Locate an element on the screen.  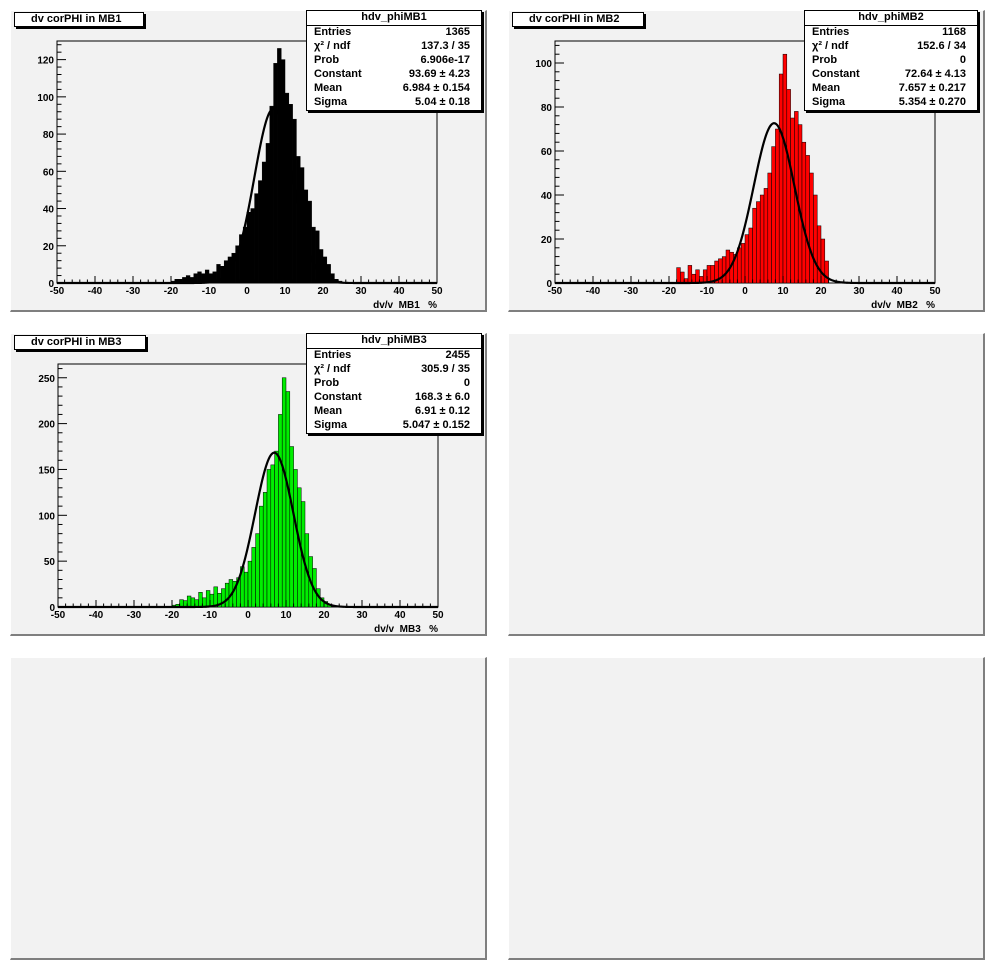
y-tick-label: 40 is located at coordinates (49, 210).